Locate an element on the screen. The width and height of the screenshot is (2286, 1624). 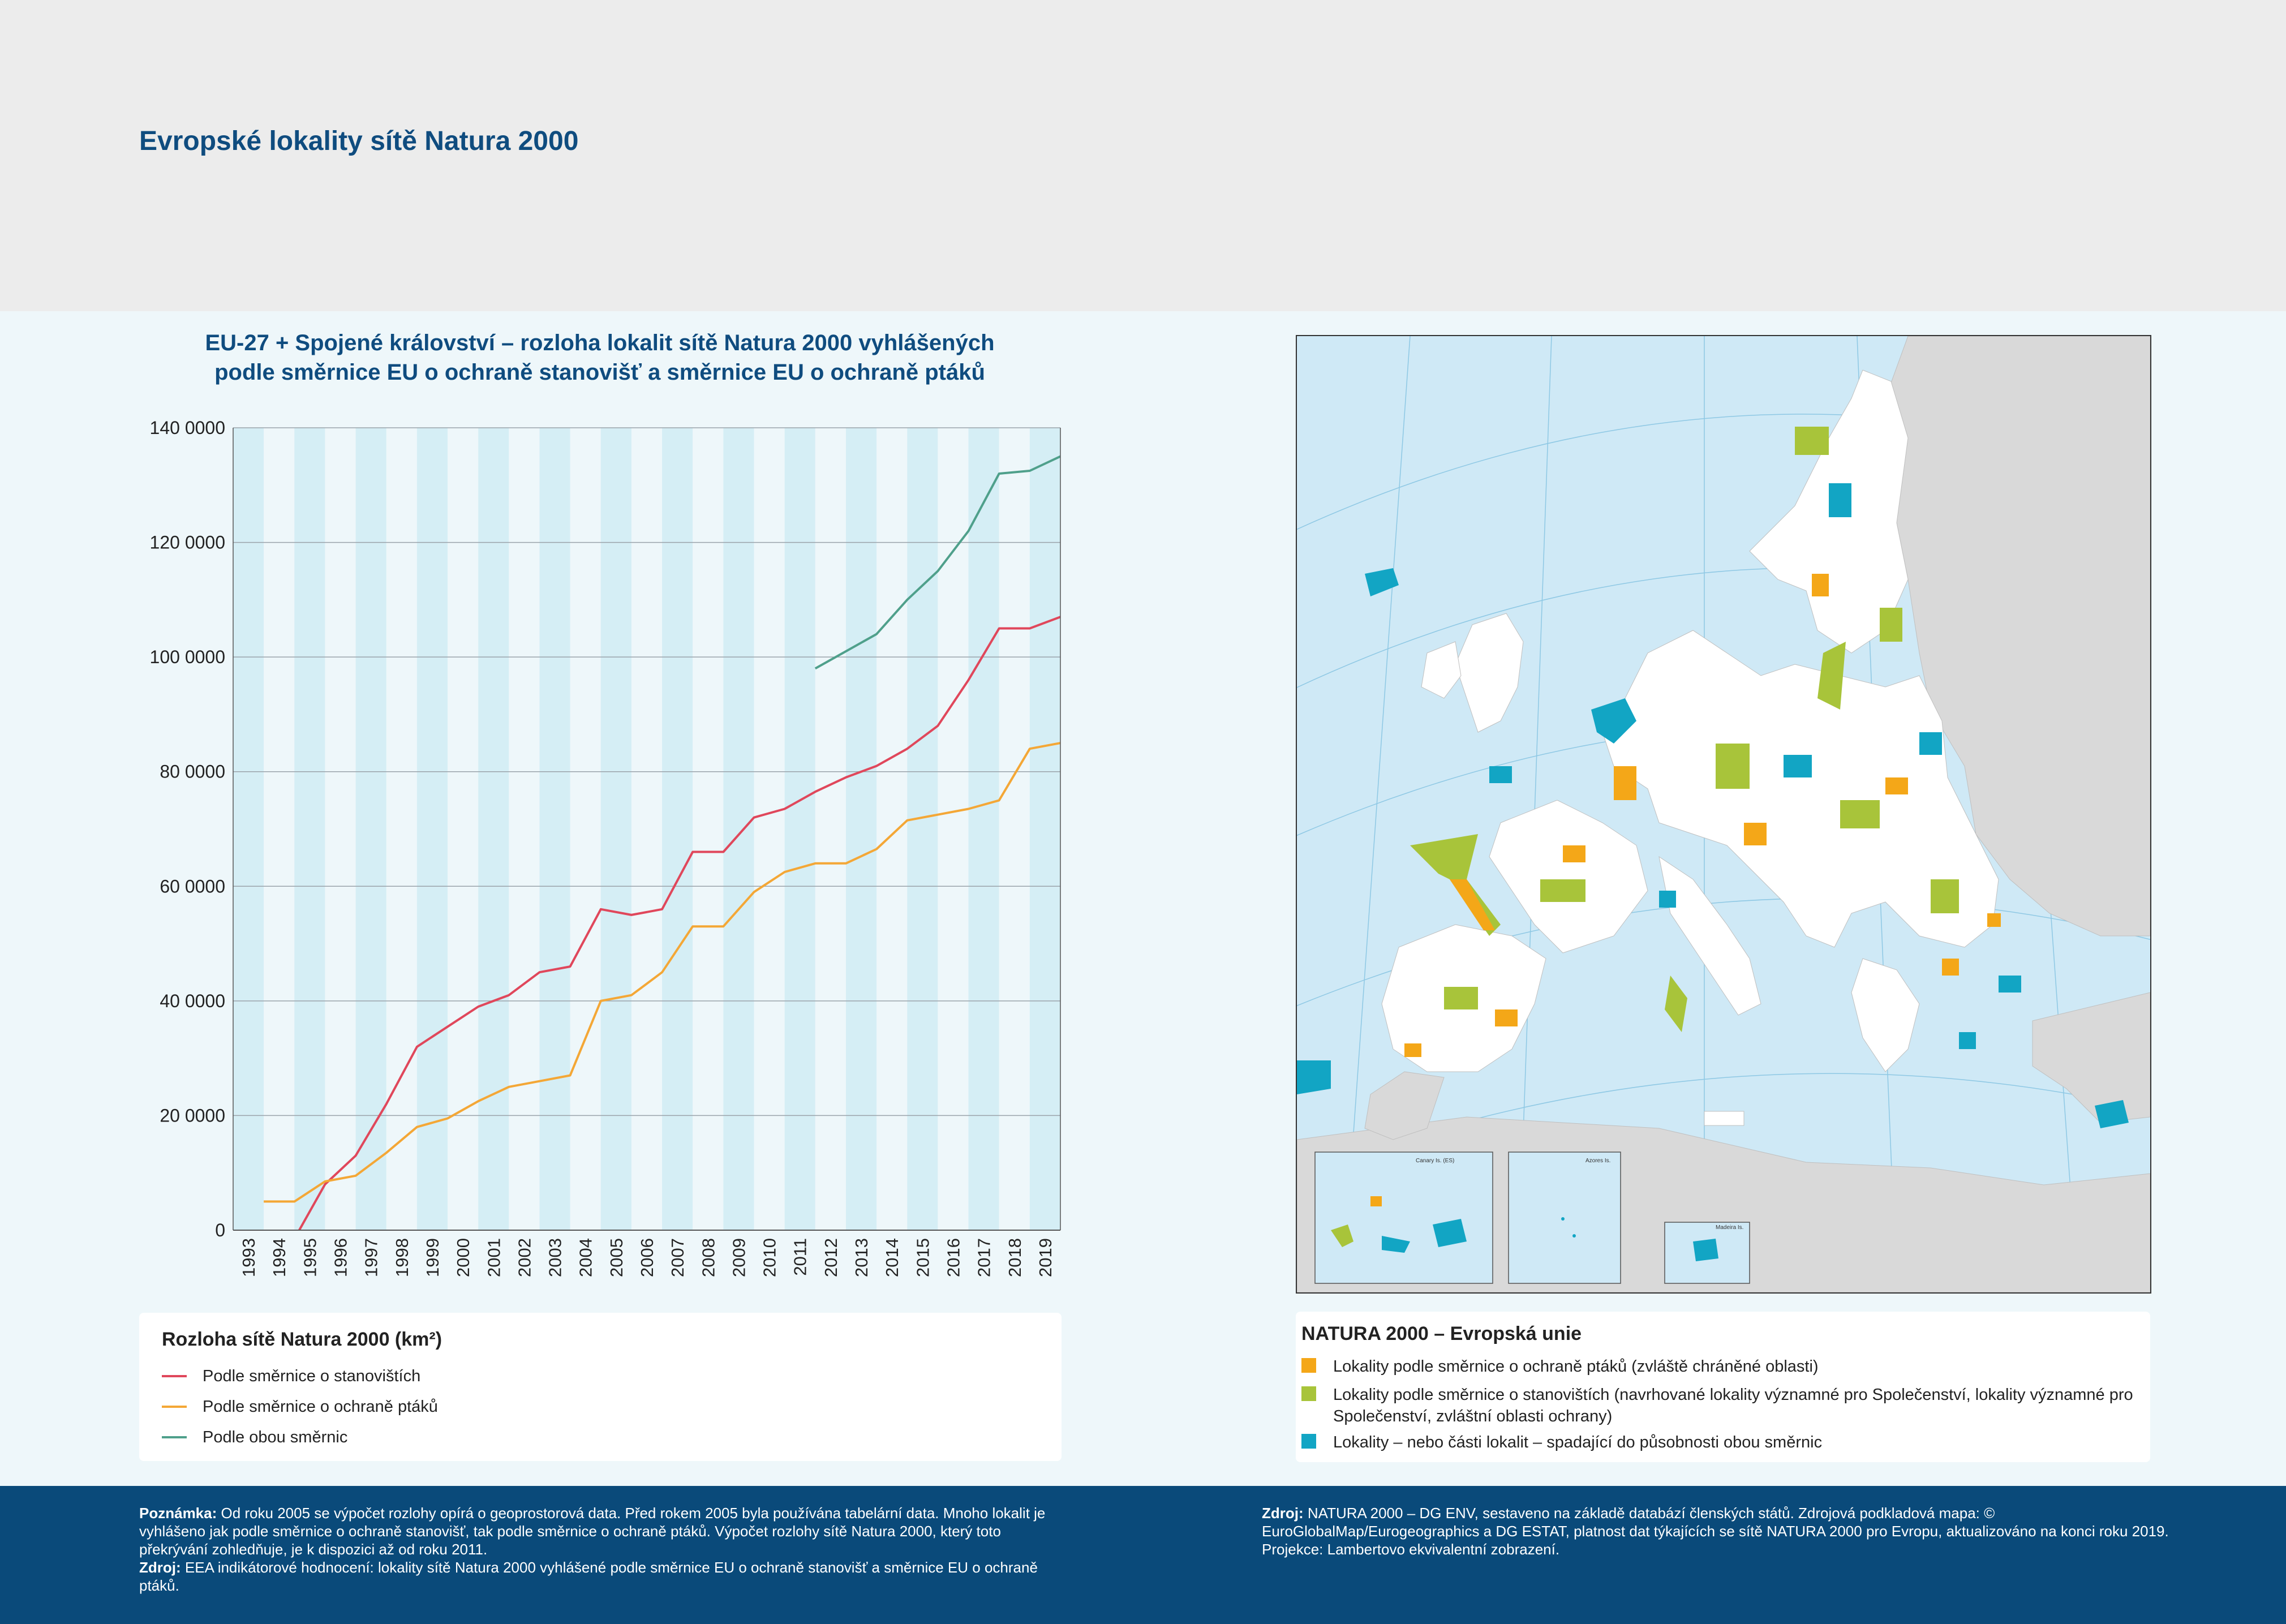
x-tick-label: 1995 is located at coordinates (310, 1257).